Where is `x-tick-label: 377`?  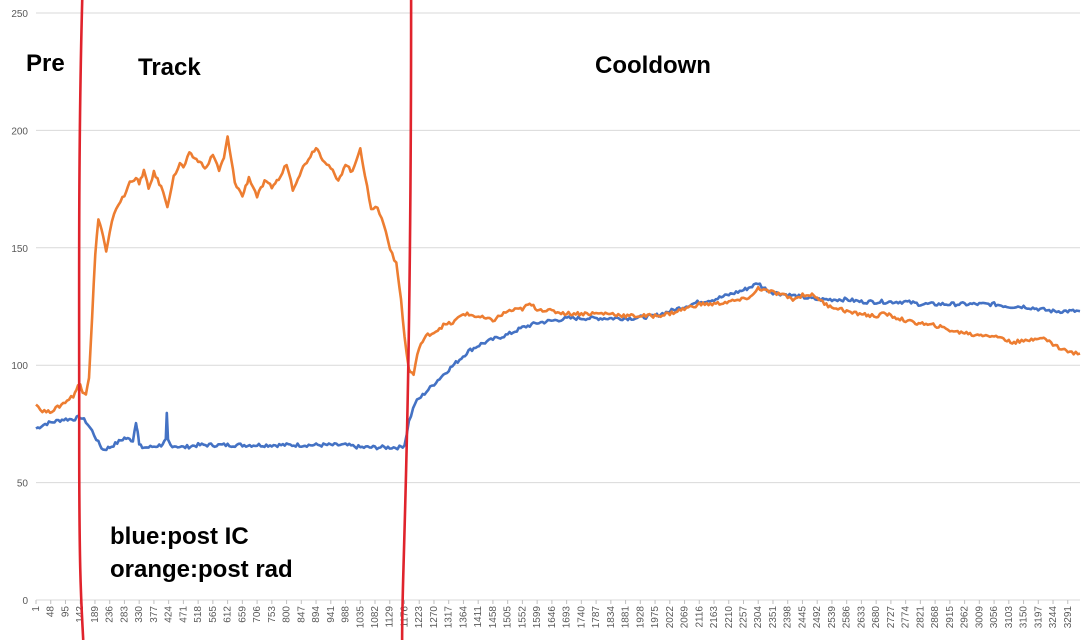 x-tick-label: 377 is located at coordinates (154, 614).